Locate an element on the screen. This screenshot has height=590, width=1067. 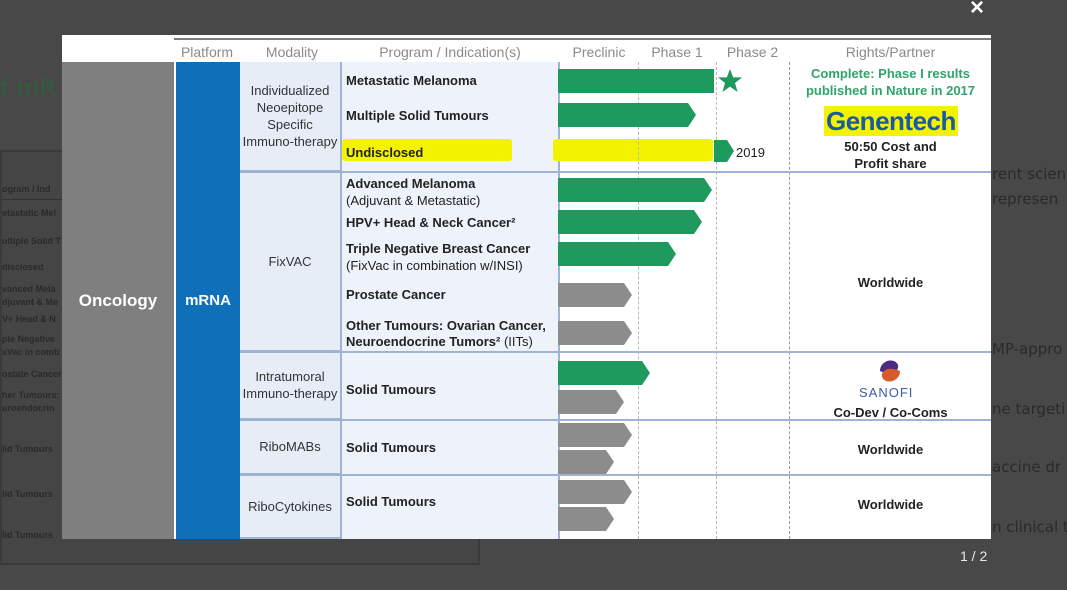
background-text-fragment: rent scien is located at coordinates (1029, 174).